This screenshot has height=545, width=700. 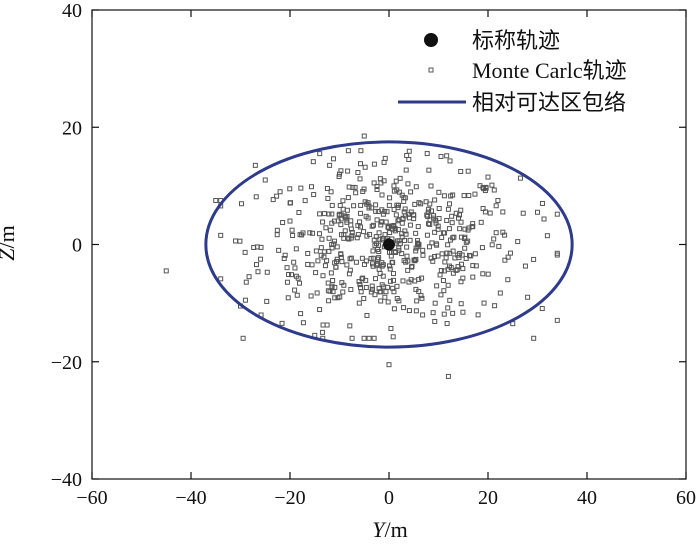 What do you see at coordinates (686, 498) in the screenshot?
I see `x-tick-label: 60` at bounding box center [686, 498].